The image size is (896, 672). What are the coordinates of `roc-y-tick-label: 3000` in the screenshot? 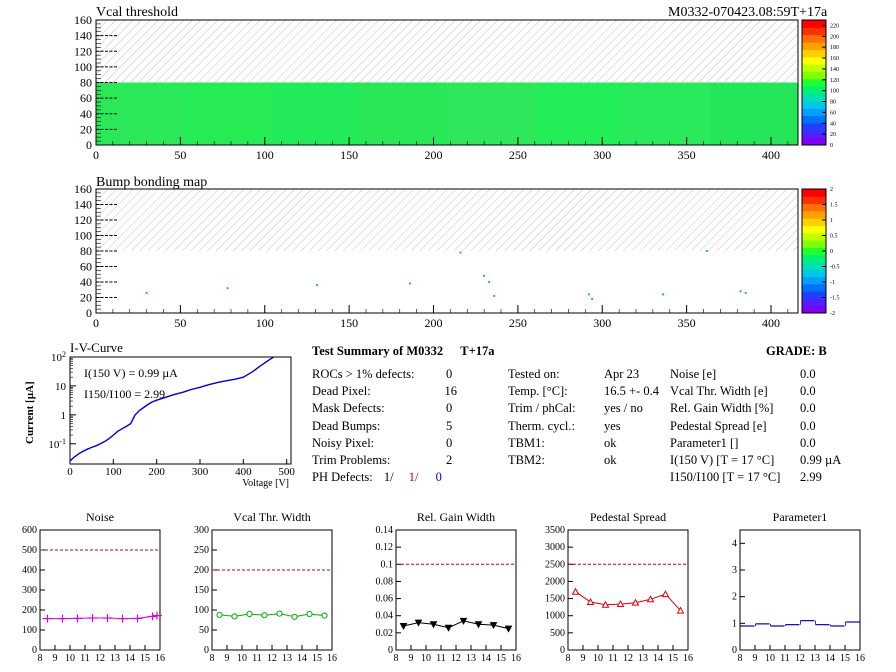 It's located at (555, 547).